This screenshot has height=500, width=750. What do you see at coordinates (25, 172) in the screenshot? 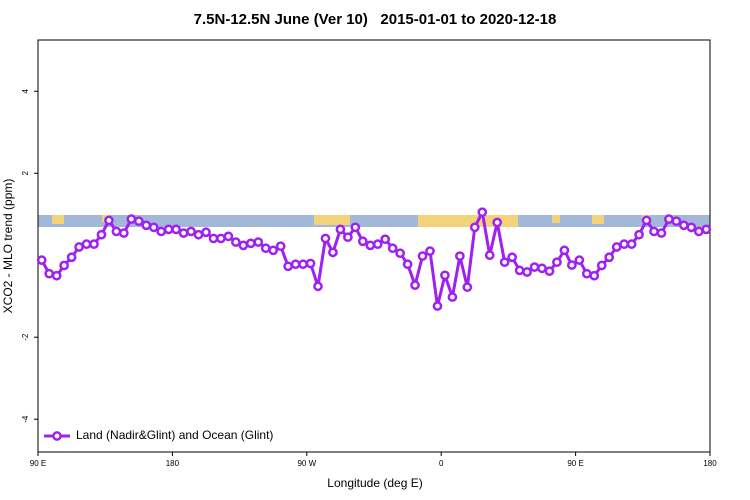
I see `y-tick-label: 2` at bounding box center [25, 172].